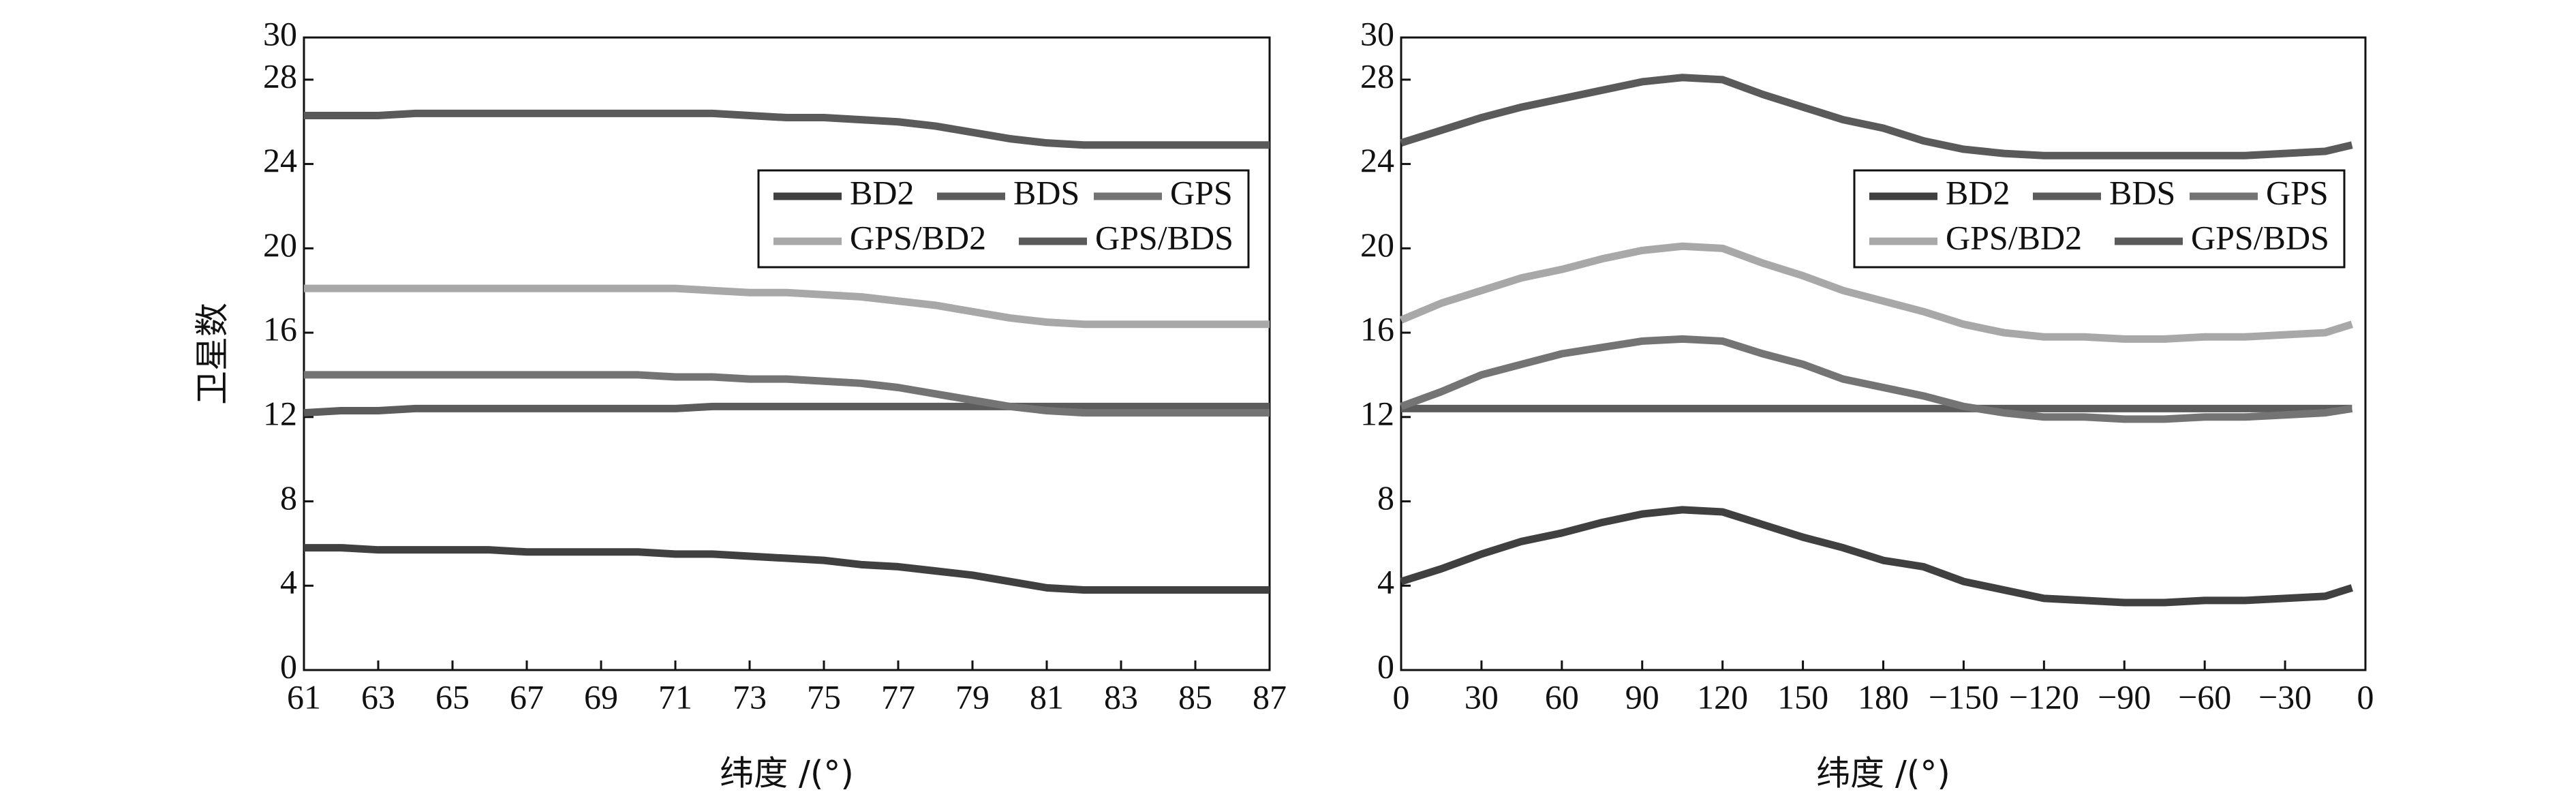 The height and width of the screenshot is (805, 2576). I want to click on x-tick-label: 150, so click(1802, 697).